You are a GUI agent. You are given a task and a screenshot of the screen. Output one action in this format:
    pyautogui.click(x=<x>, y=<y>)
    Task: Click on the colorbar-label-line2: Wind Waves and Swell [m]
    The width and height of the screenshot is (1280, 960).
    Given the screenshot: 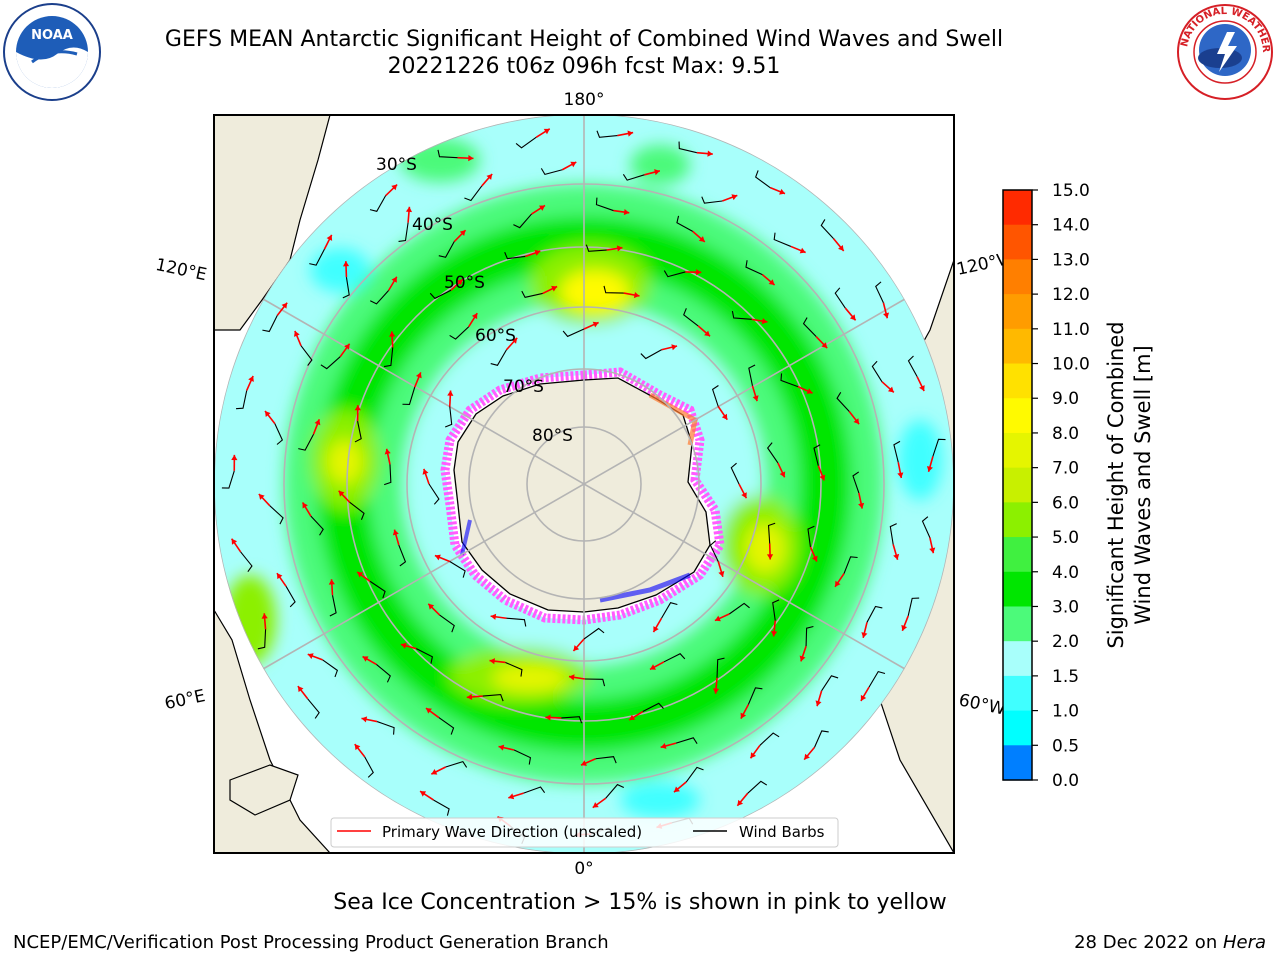 What is the action you would take?
    pyautogui.click(x=1143, y=485)
    